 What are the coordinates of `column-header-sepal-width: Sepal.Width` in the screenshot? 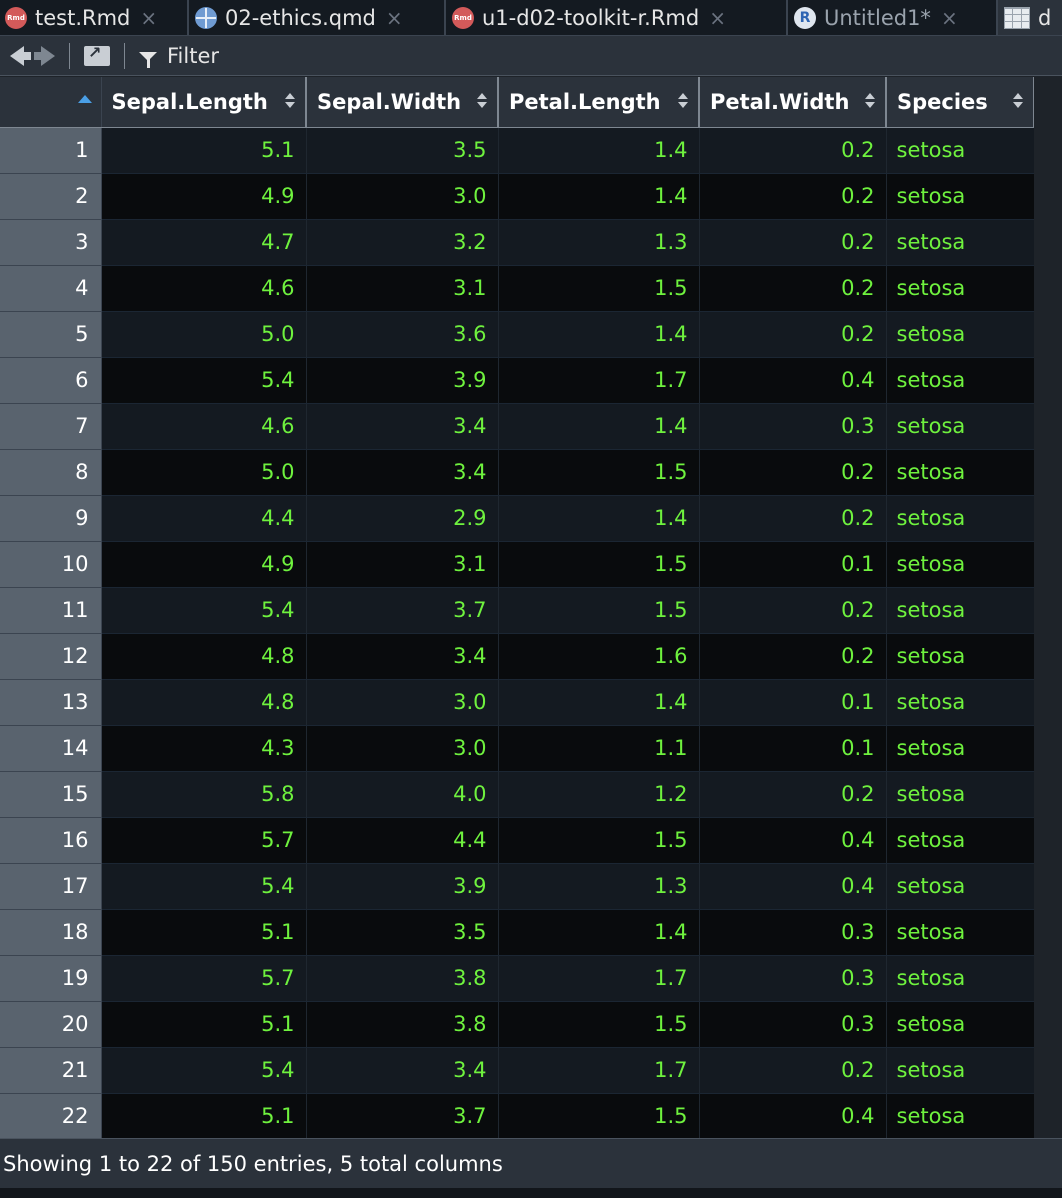 It's located at (402, 102).